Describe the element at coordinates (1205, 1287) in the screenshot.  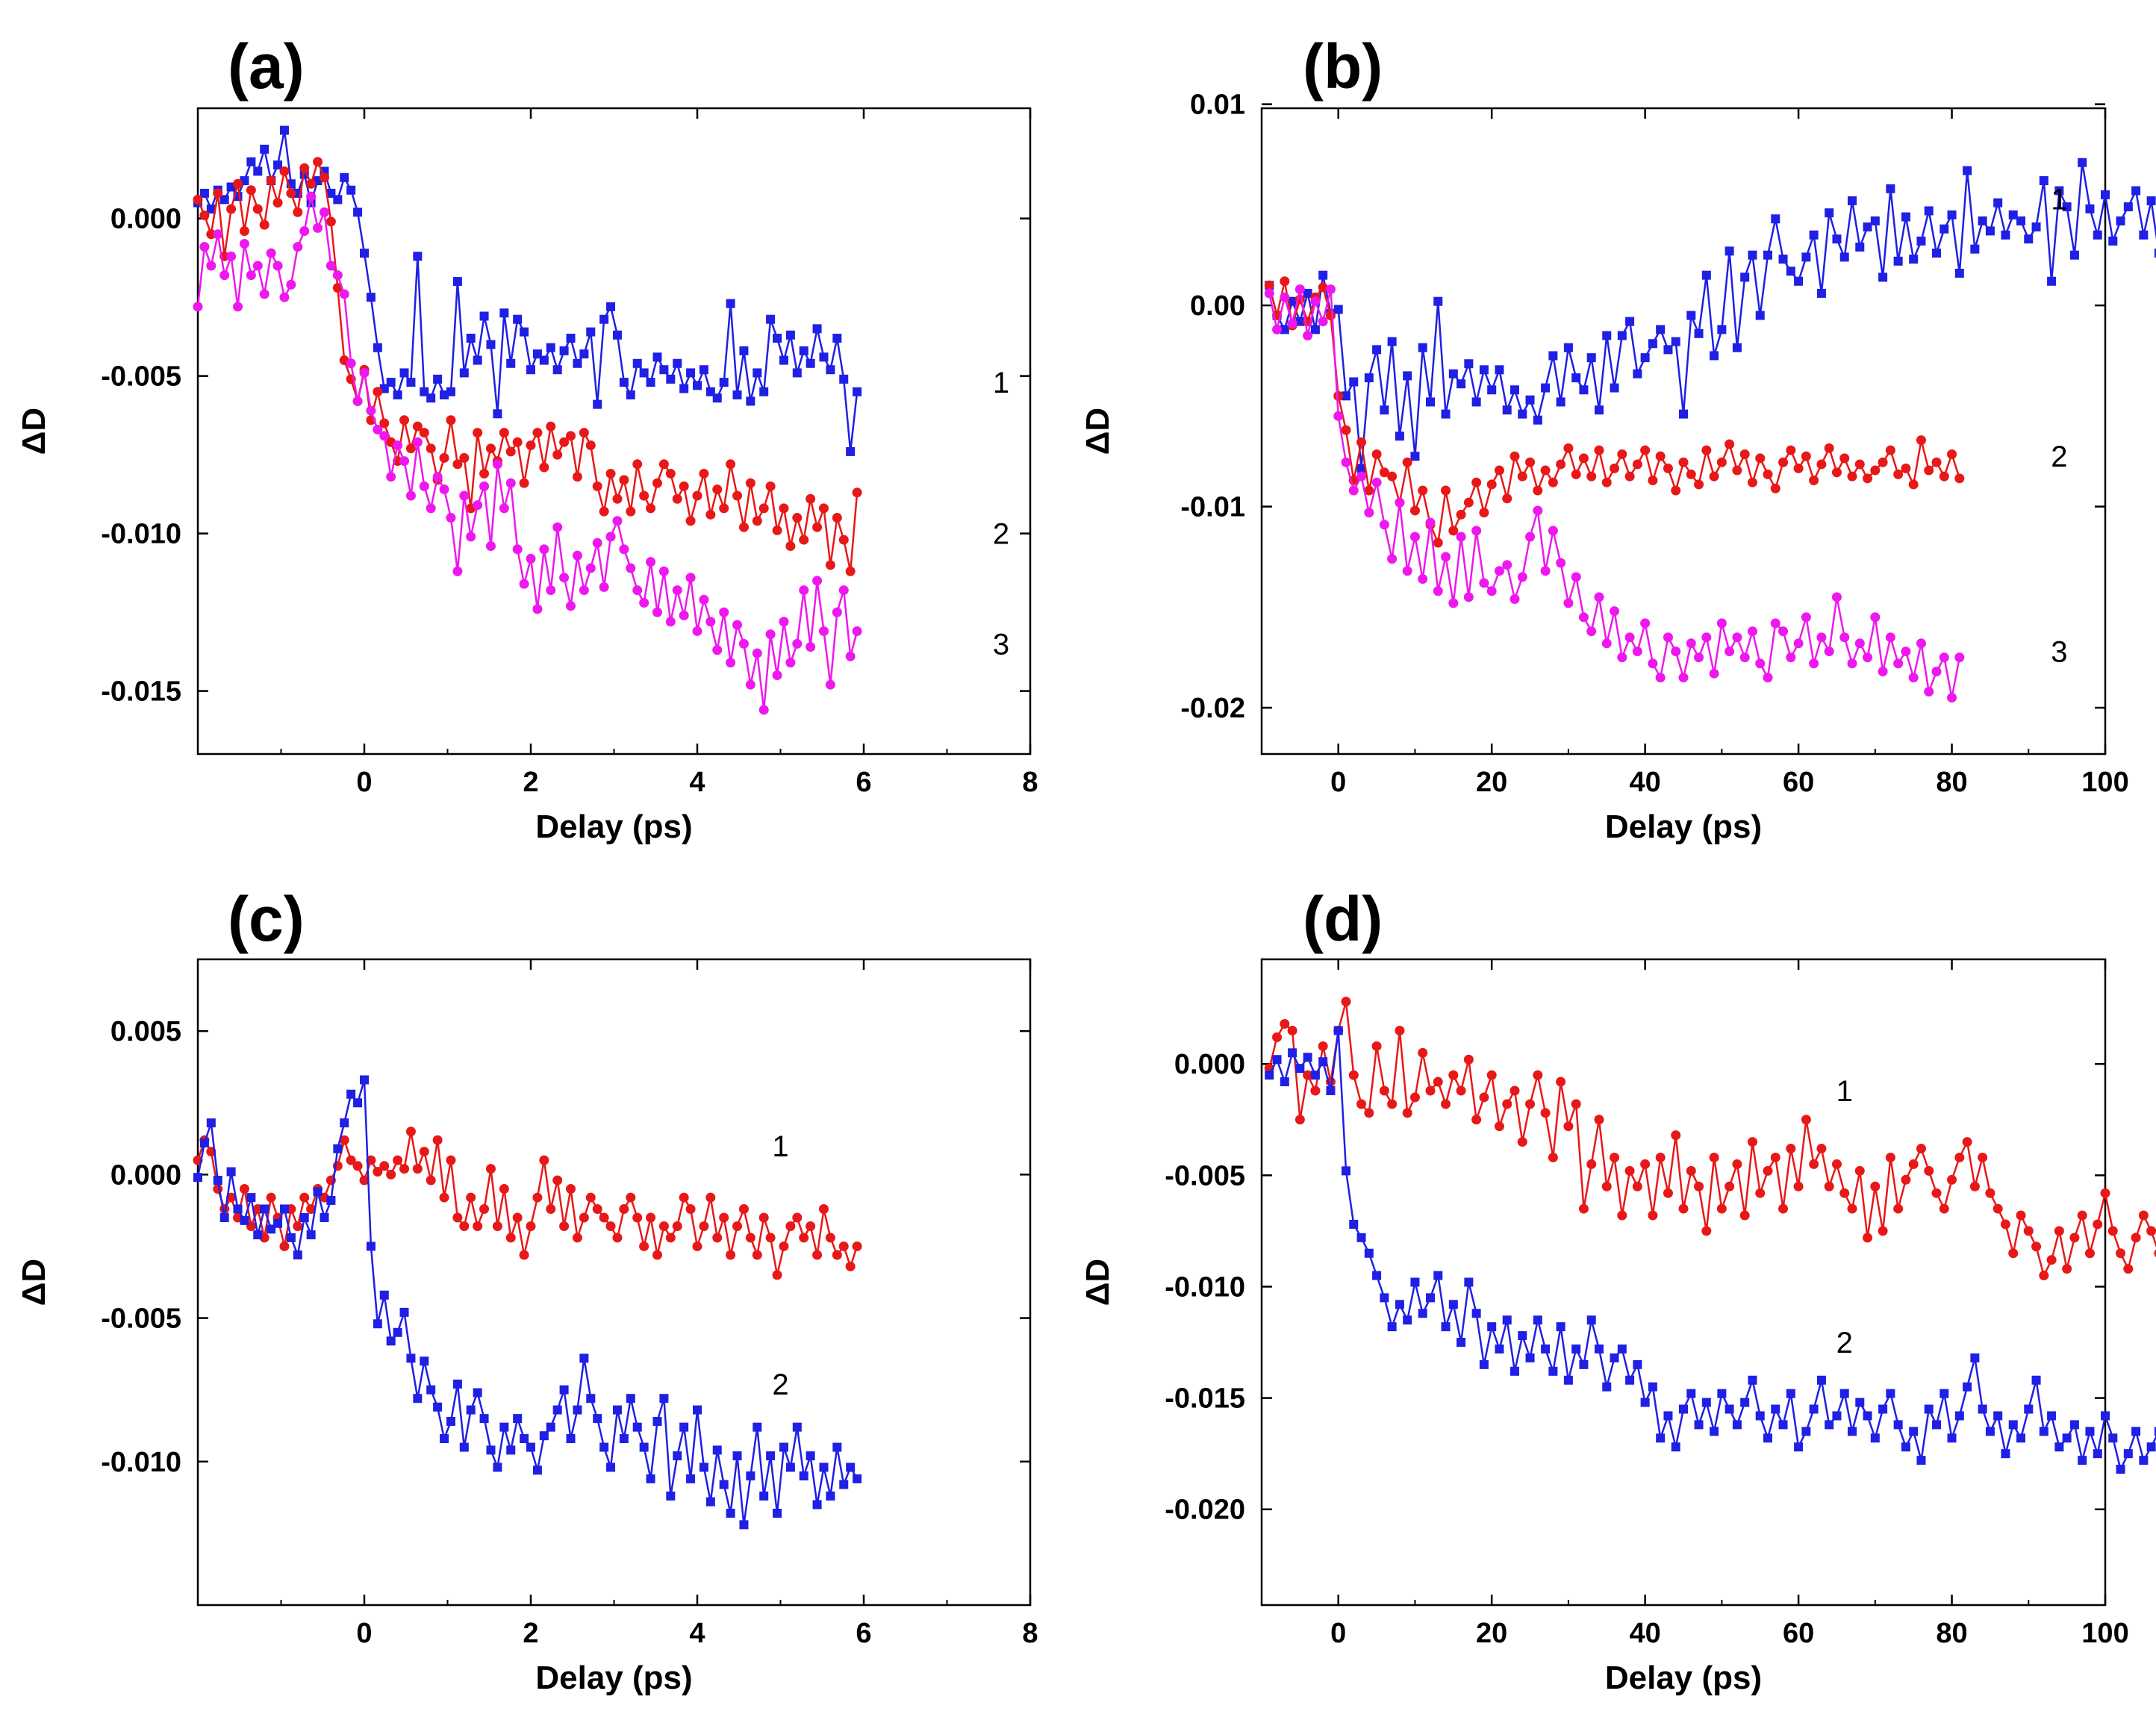
I see `y-tick-label: -0.010` at that location.